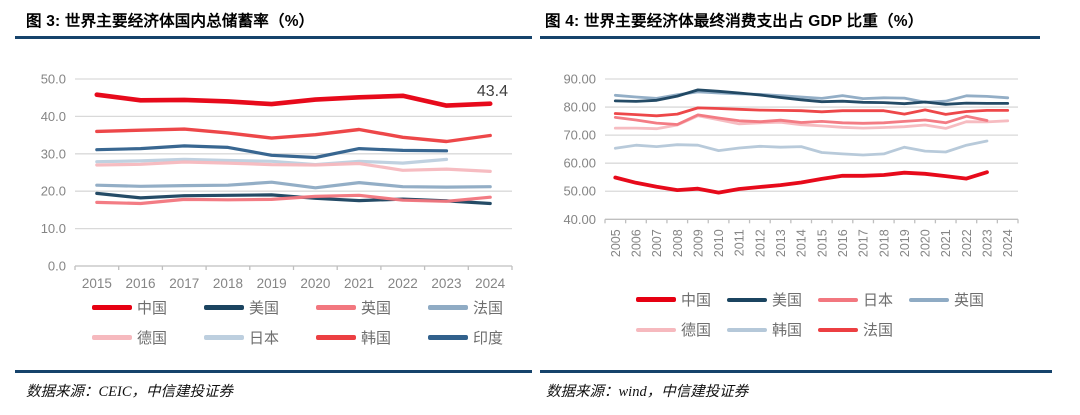 This screenshot has height=415, width=1080. Describe the element at coordinates (926, 243) in the screenshot. I see `x-axis-tick-label: 2020` at that location.